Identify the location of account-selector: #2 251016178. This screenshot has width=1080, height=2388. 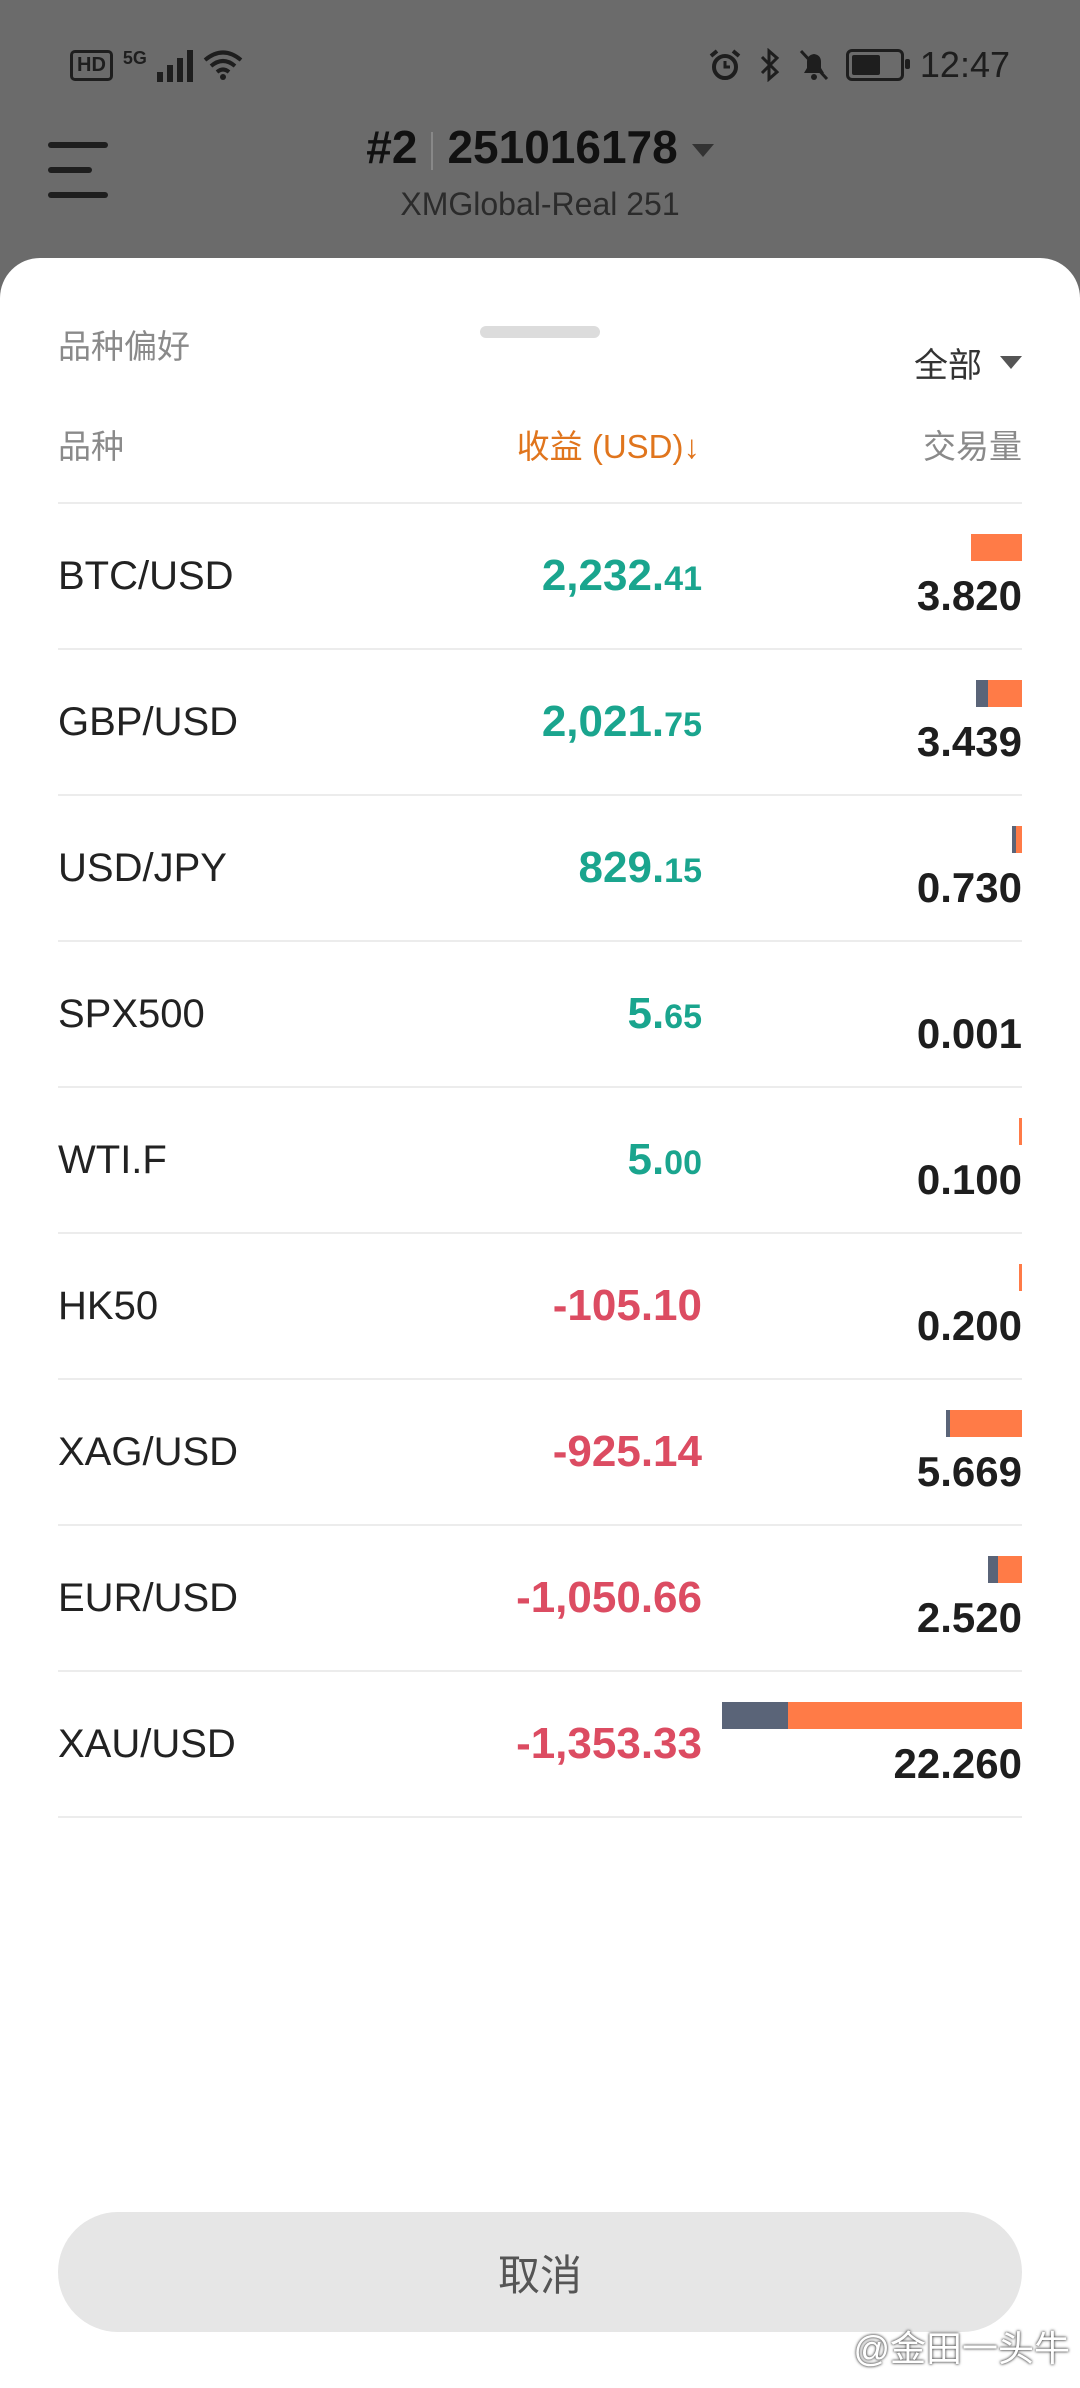
(540, 147).